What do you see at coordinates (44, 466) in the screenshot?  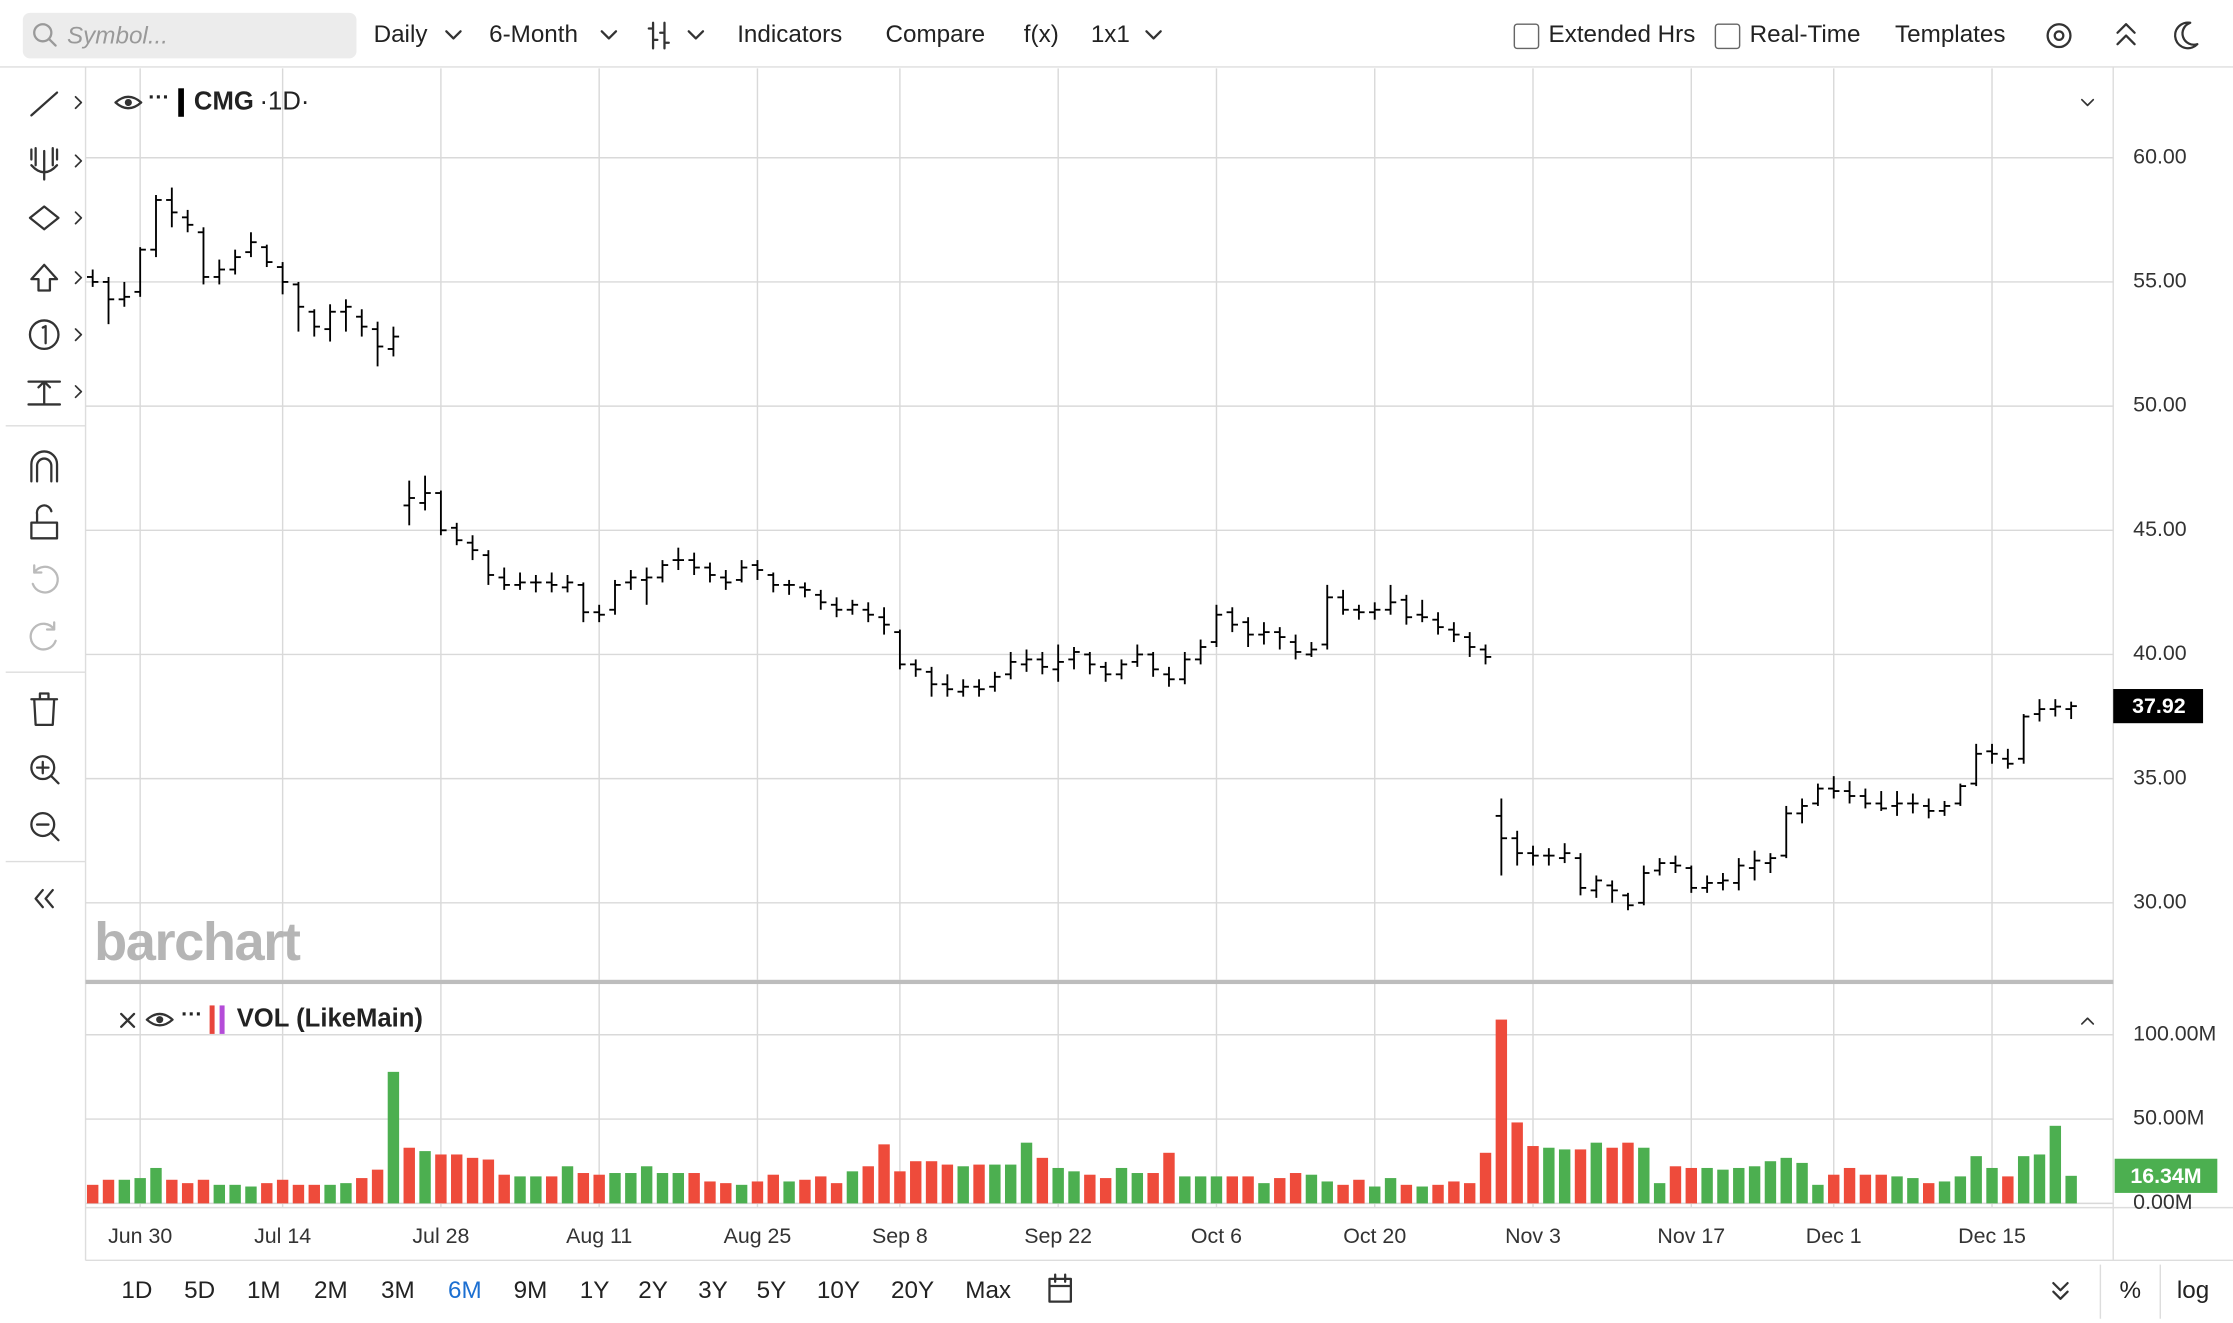 I see `magnet-tool` at bounding box center [44, 466].